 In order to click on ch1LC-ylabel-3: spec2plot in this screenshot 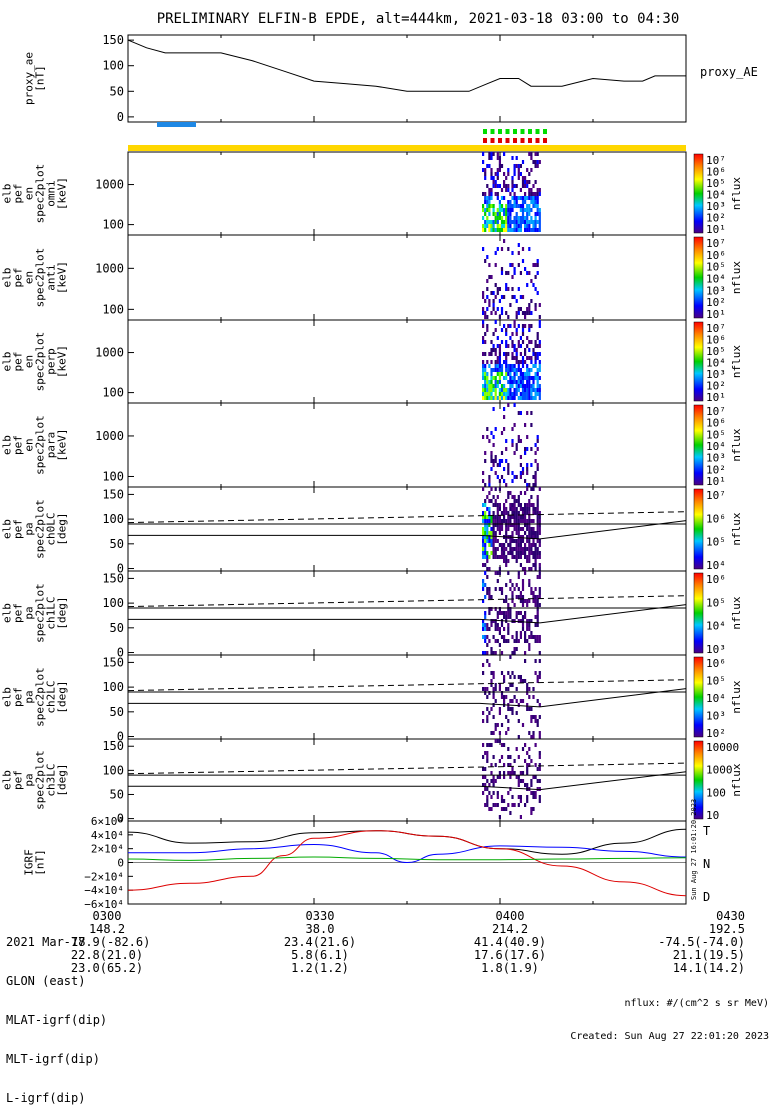, I will do `click(40, 613)`.